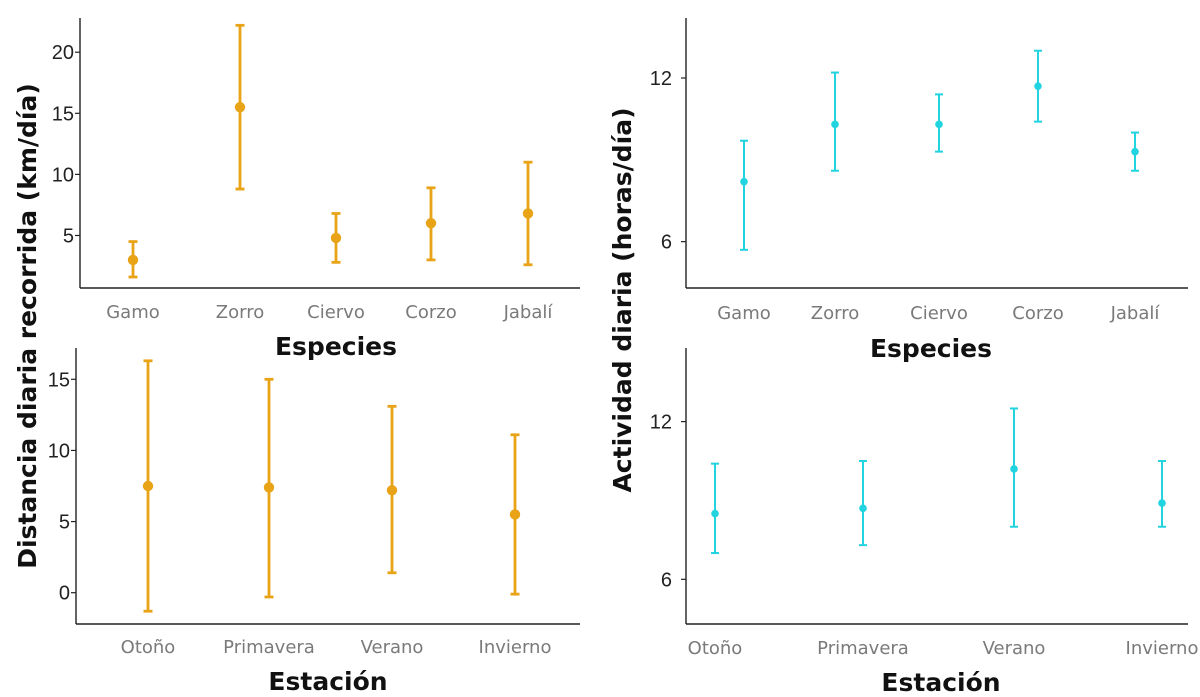 This screenshot has height=697, width=1200. Describe the element at coordinates (64, 594) in the screenshot. I see `y-tick-label: 0` at that location.